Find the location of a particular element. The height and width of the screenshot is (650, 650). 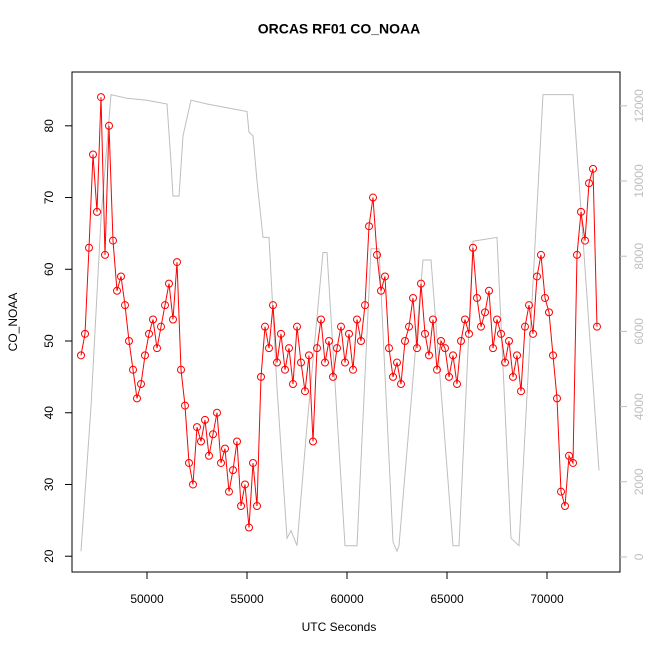

y2-tick-label: 4000 is located at coordinates (639, 406).